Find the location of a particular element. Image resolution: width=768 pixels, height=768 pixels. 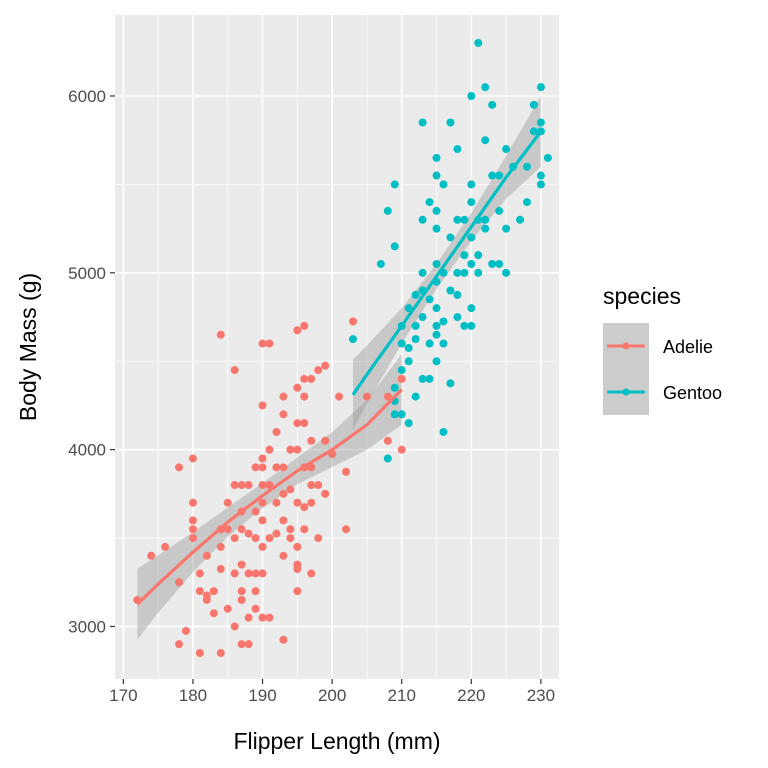

legend-item-gentoo: Gentoo is located at coordinates (662, 392).